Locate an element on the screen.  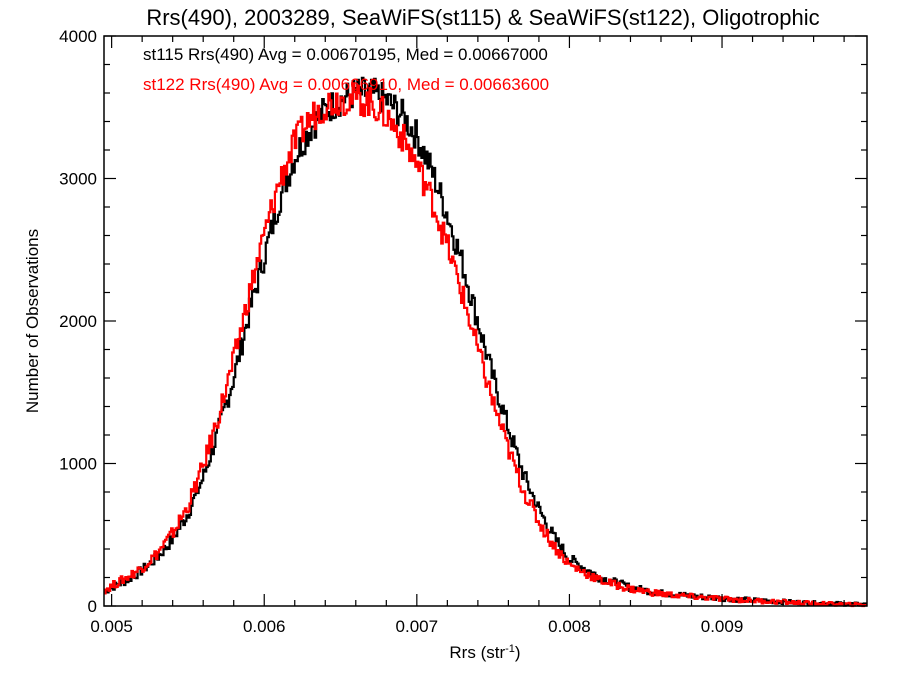
y-tick-label: 1000 is located at coordinates (78, 464).